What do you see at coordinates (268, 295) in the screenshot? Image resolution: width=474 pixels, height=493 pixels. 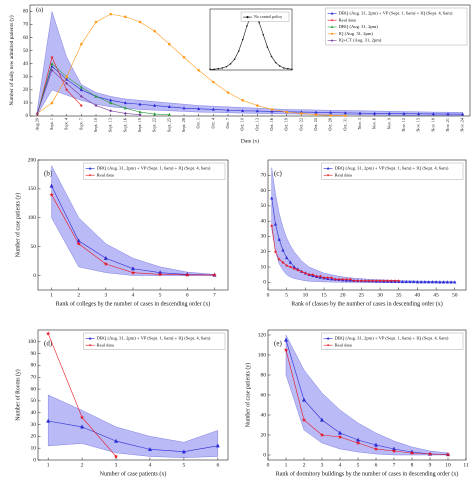 I see `x-tick-label: 0` at bounding box center [268, 295].